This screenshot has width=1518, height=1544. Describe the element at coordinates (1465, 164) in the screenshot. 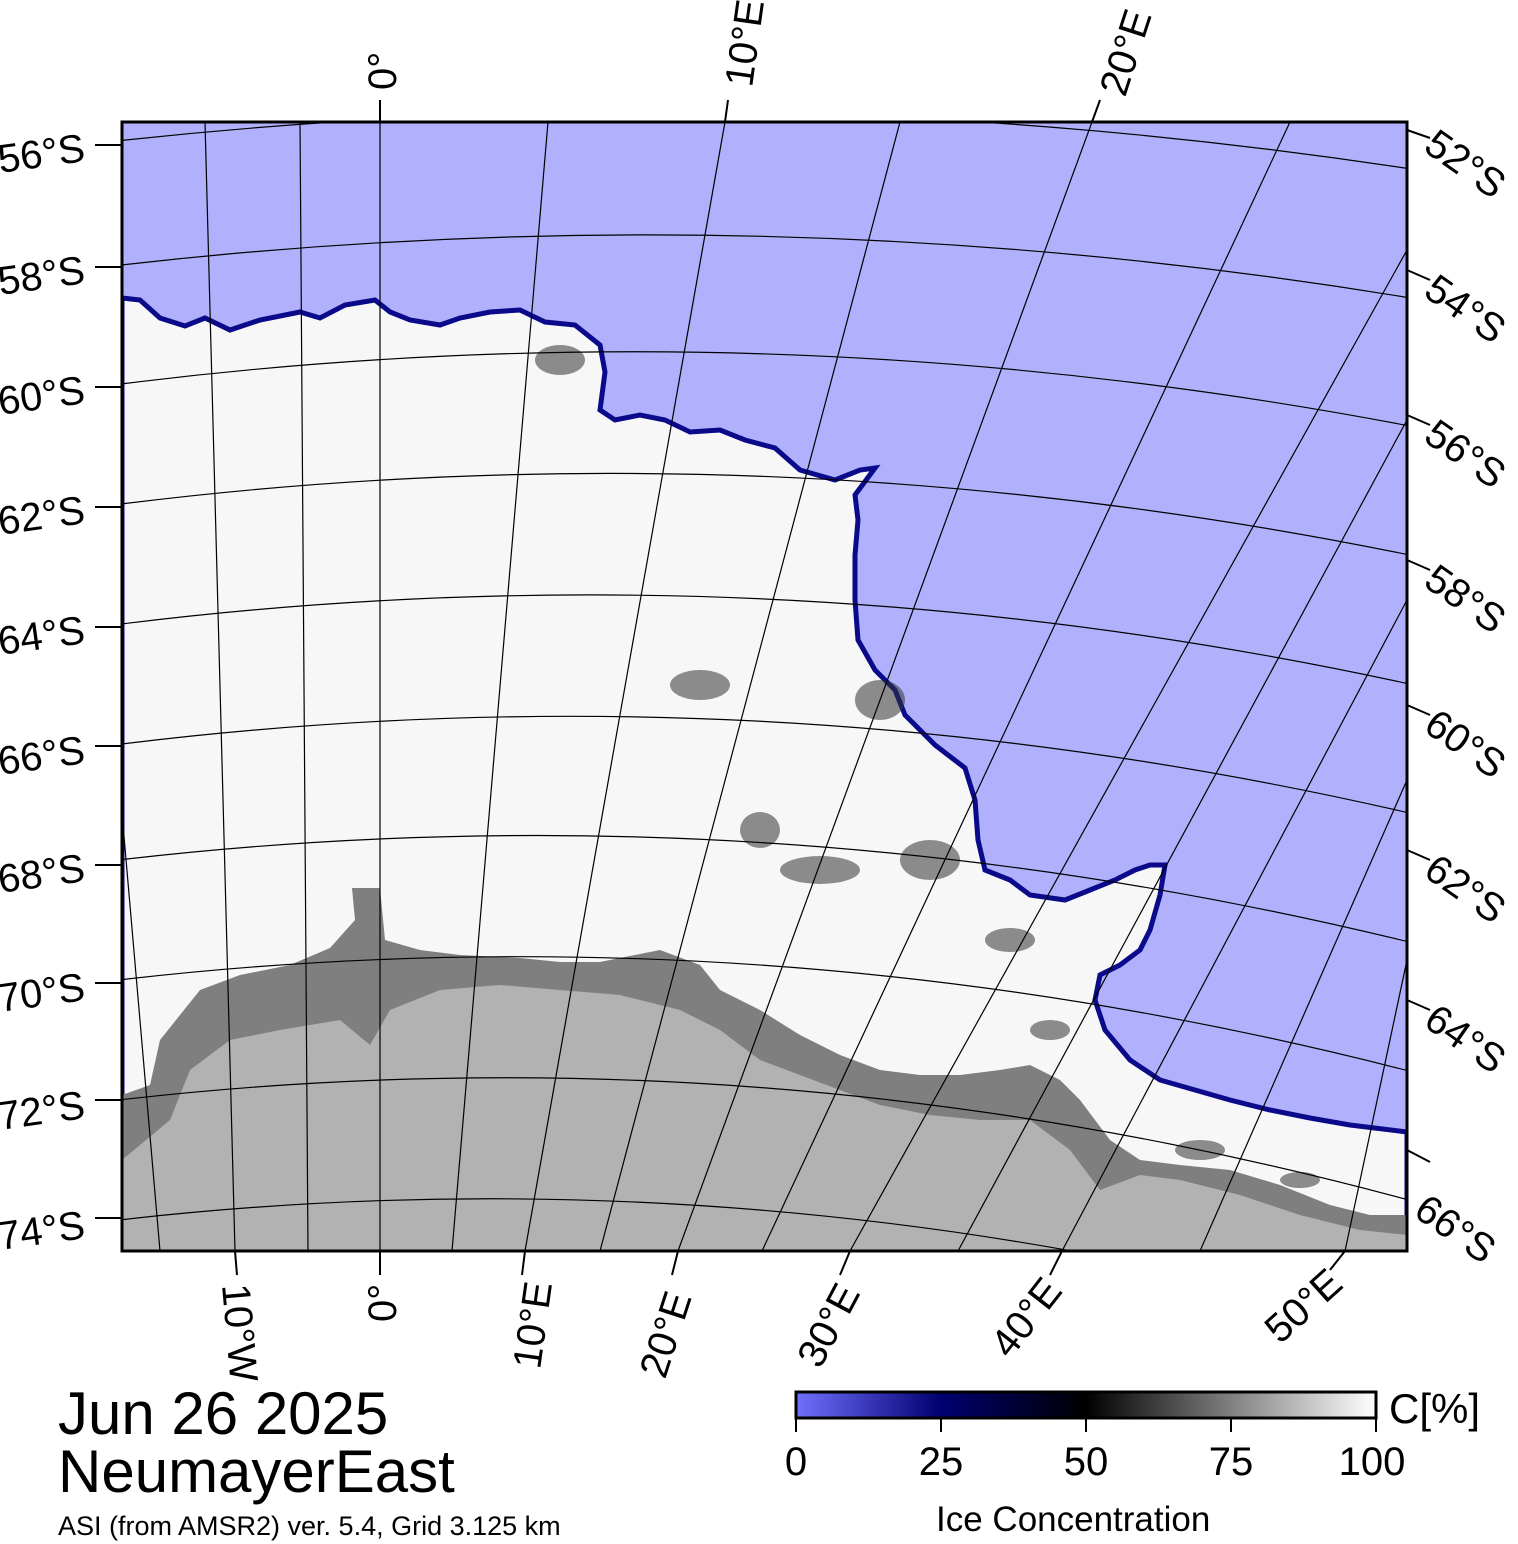

I see `lat-label: 52°S` at that location.